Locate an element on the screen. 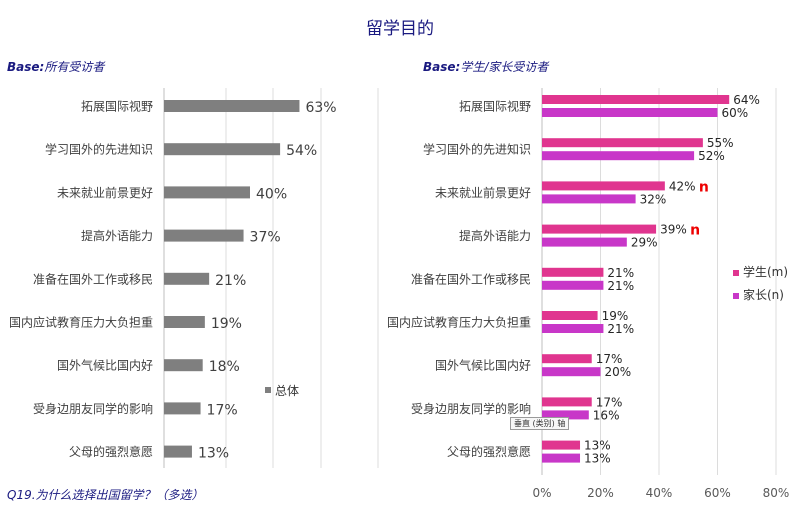 This screenshot has width=800, height=505. student-value-label: 42% is located at coordinates (682, 186).